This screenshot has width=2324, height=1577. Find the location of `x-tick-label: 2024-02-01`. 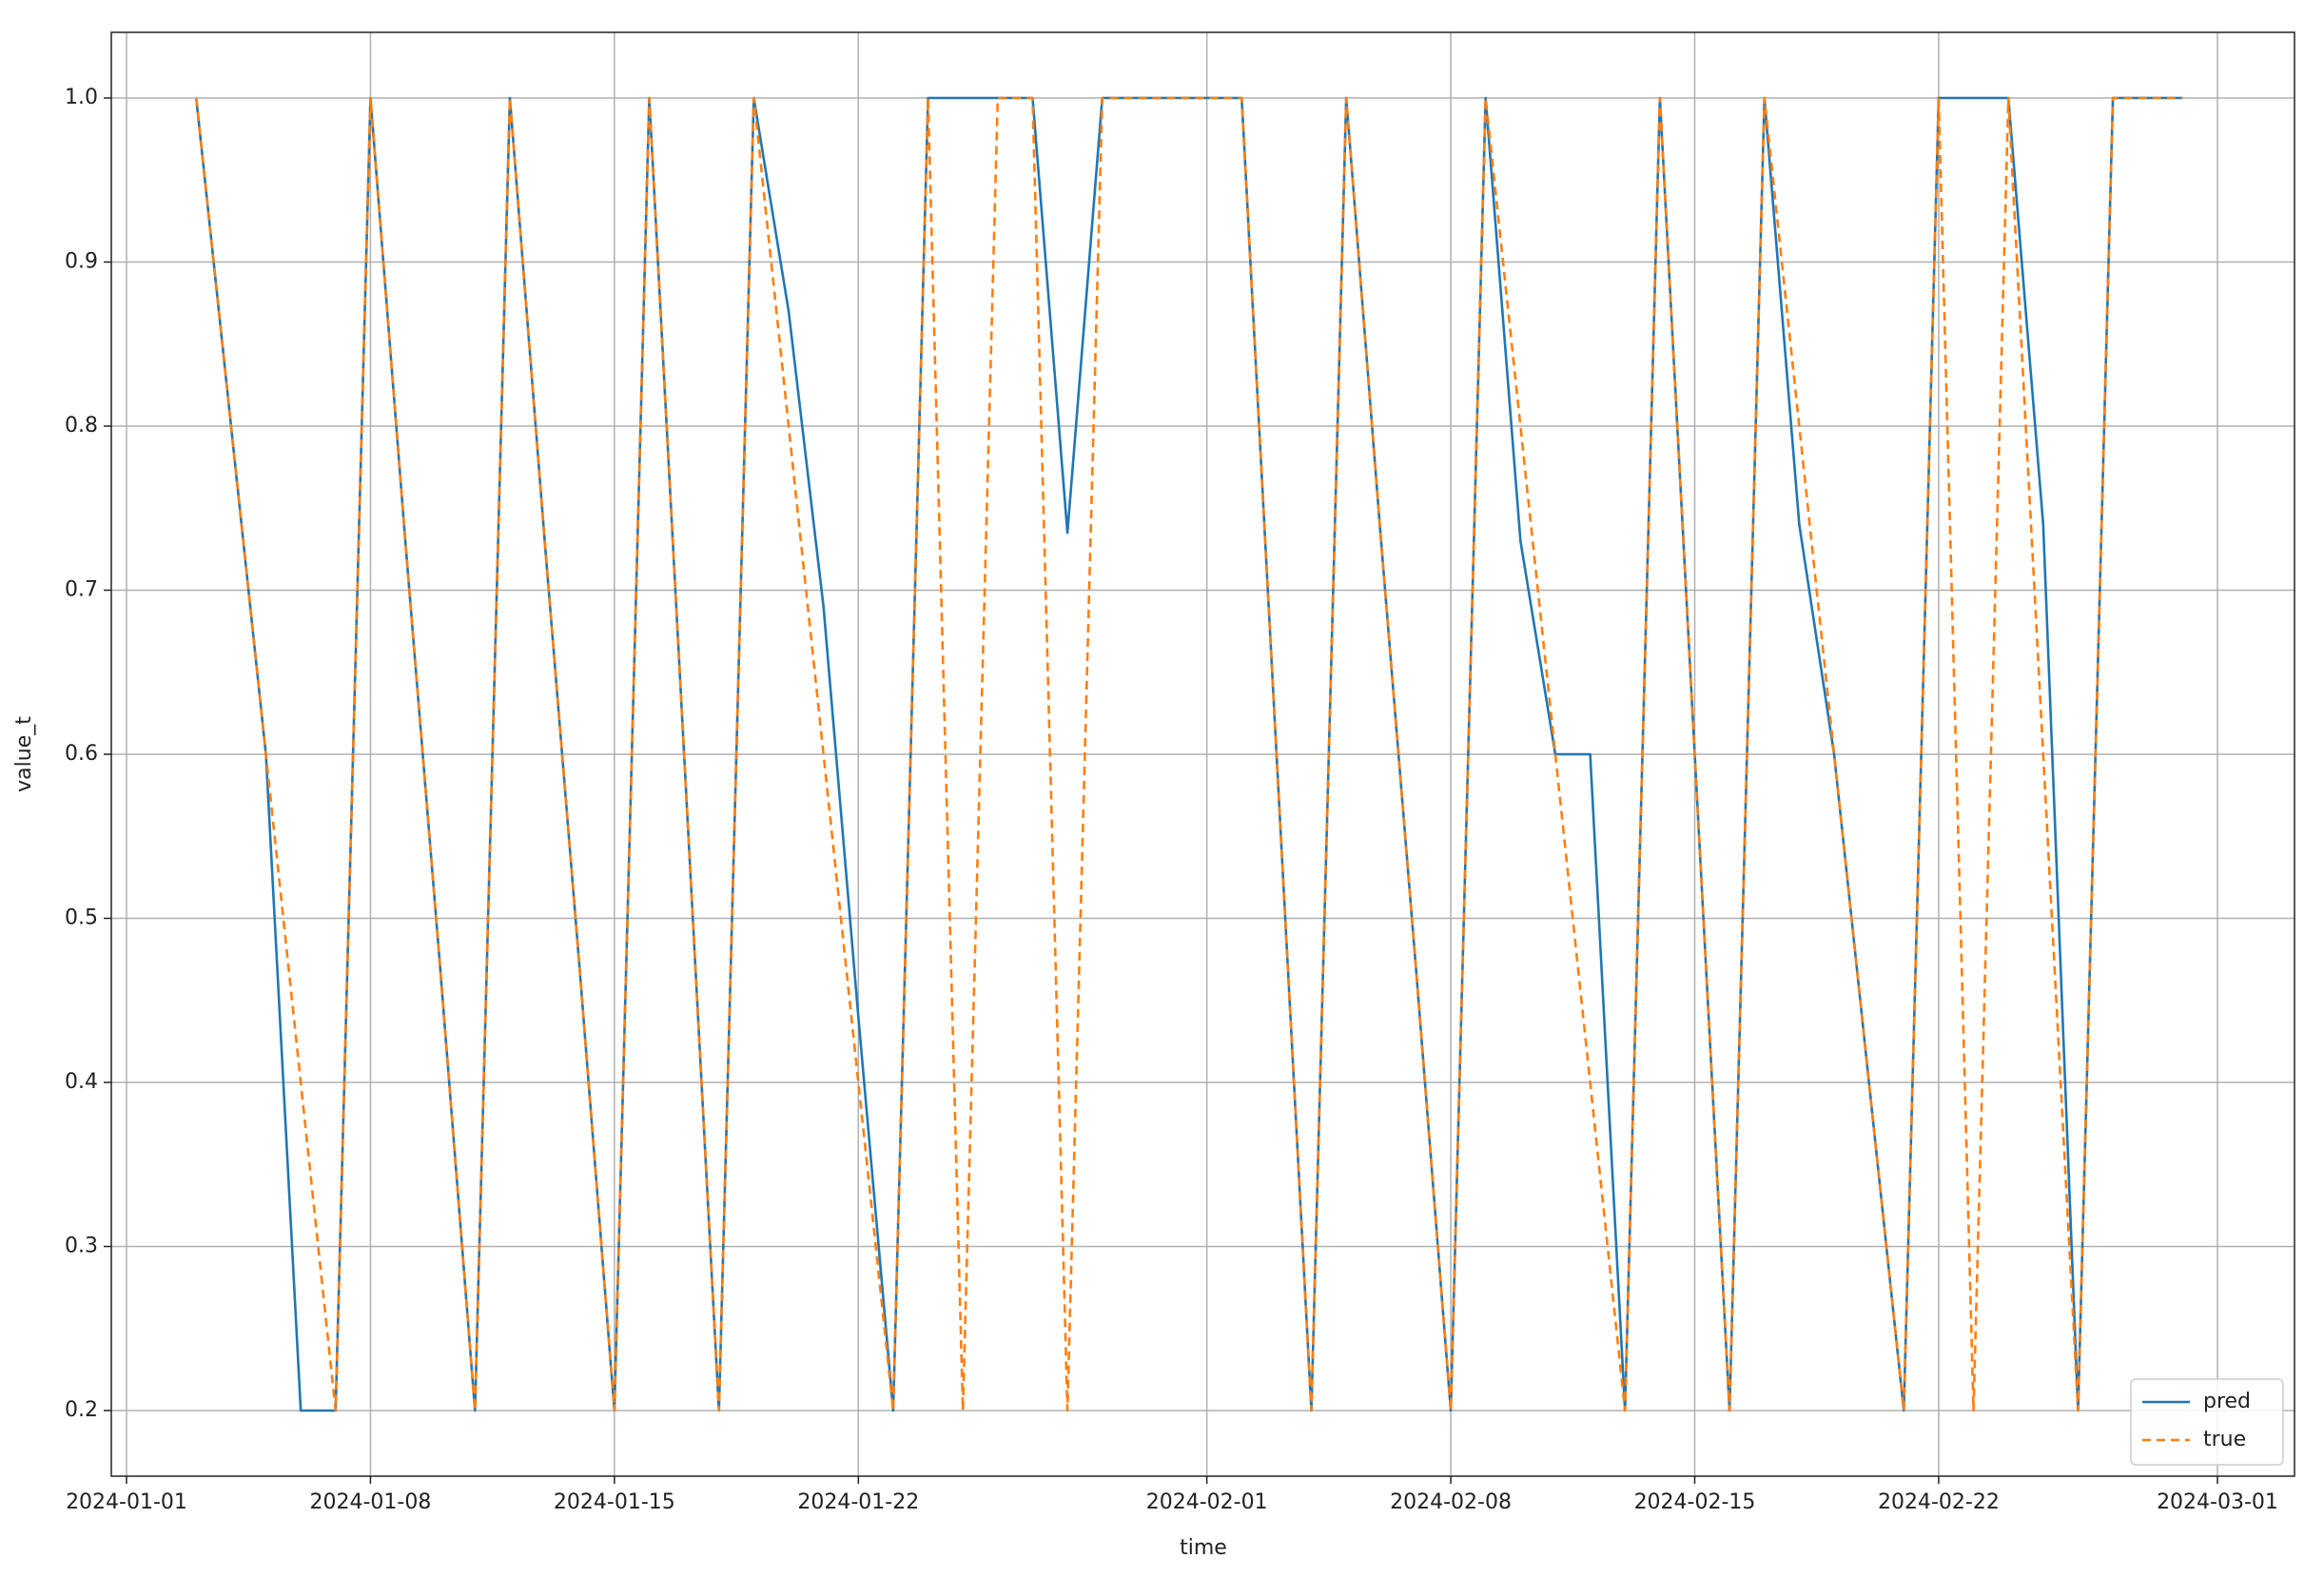

x-tick-label: 2024-02-01 is located at coordinates (1207, 1502).